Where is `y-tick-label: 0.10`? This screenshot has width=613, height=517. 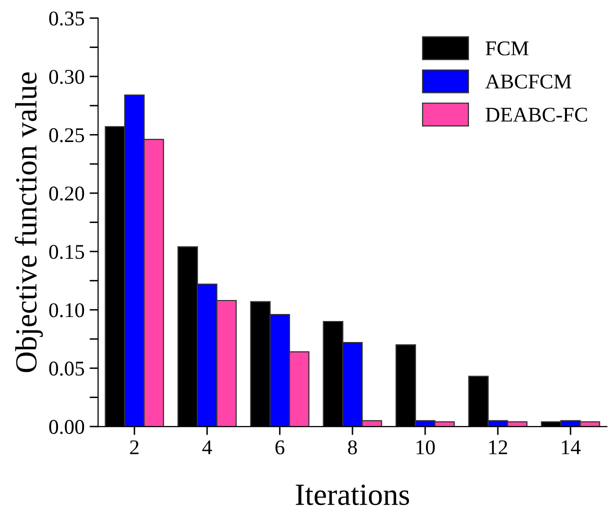 y-tick-label: 0.10 is located at coordinates (66, 310).